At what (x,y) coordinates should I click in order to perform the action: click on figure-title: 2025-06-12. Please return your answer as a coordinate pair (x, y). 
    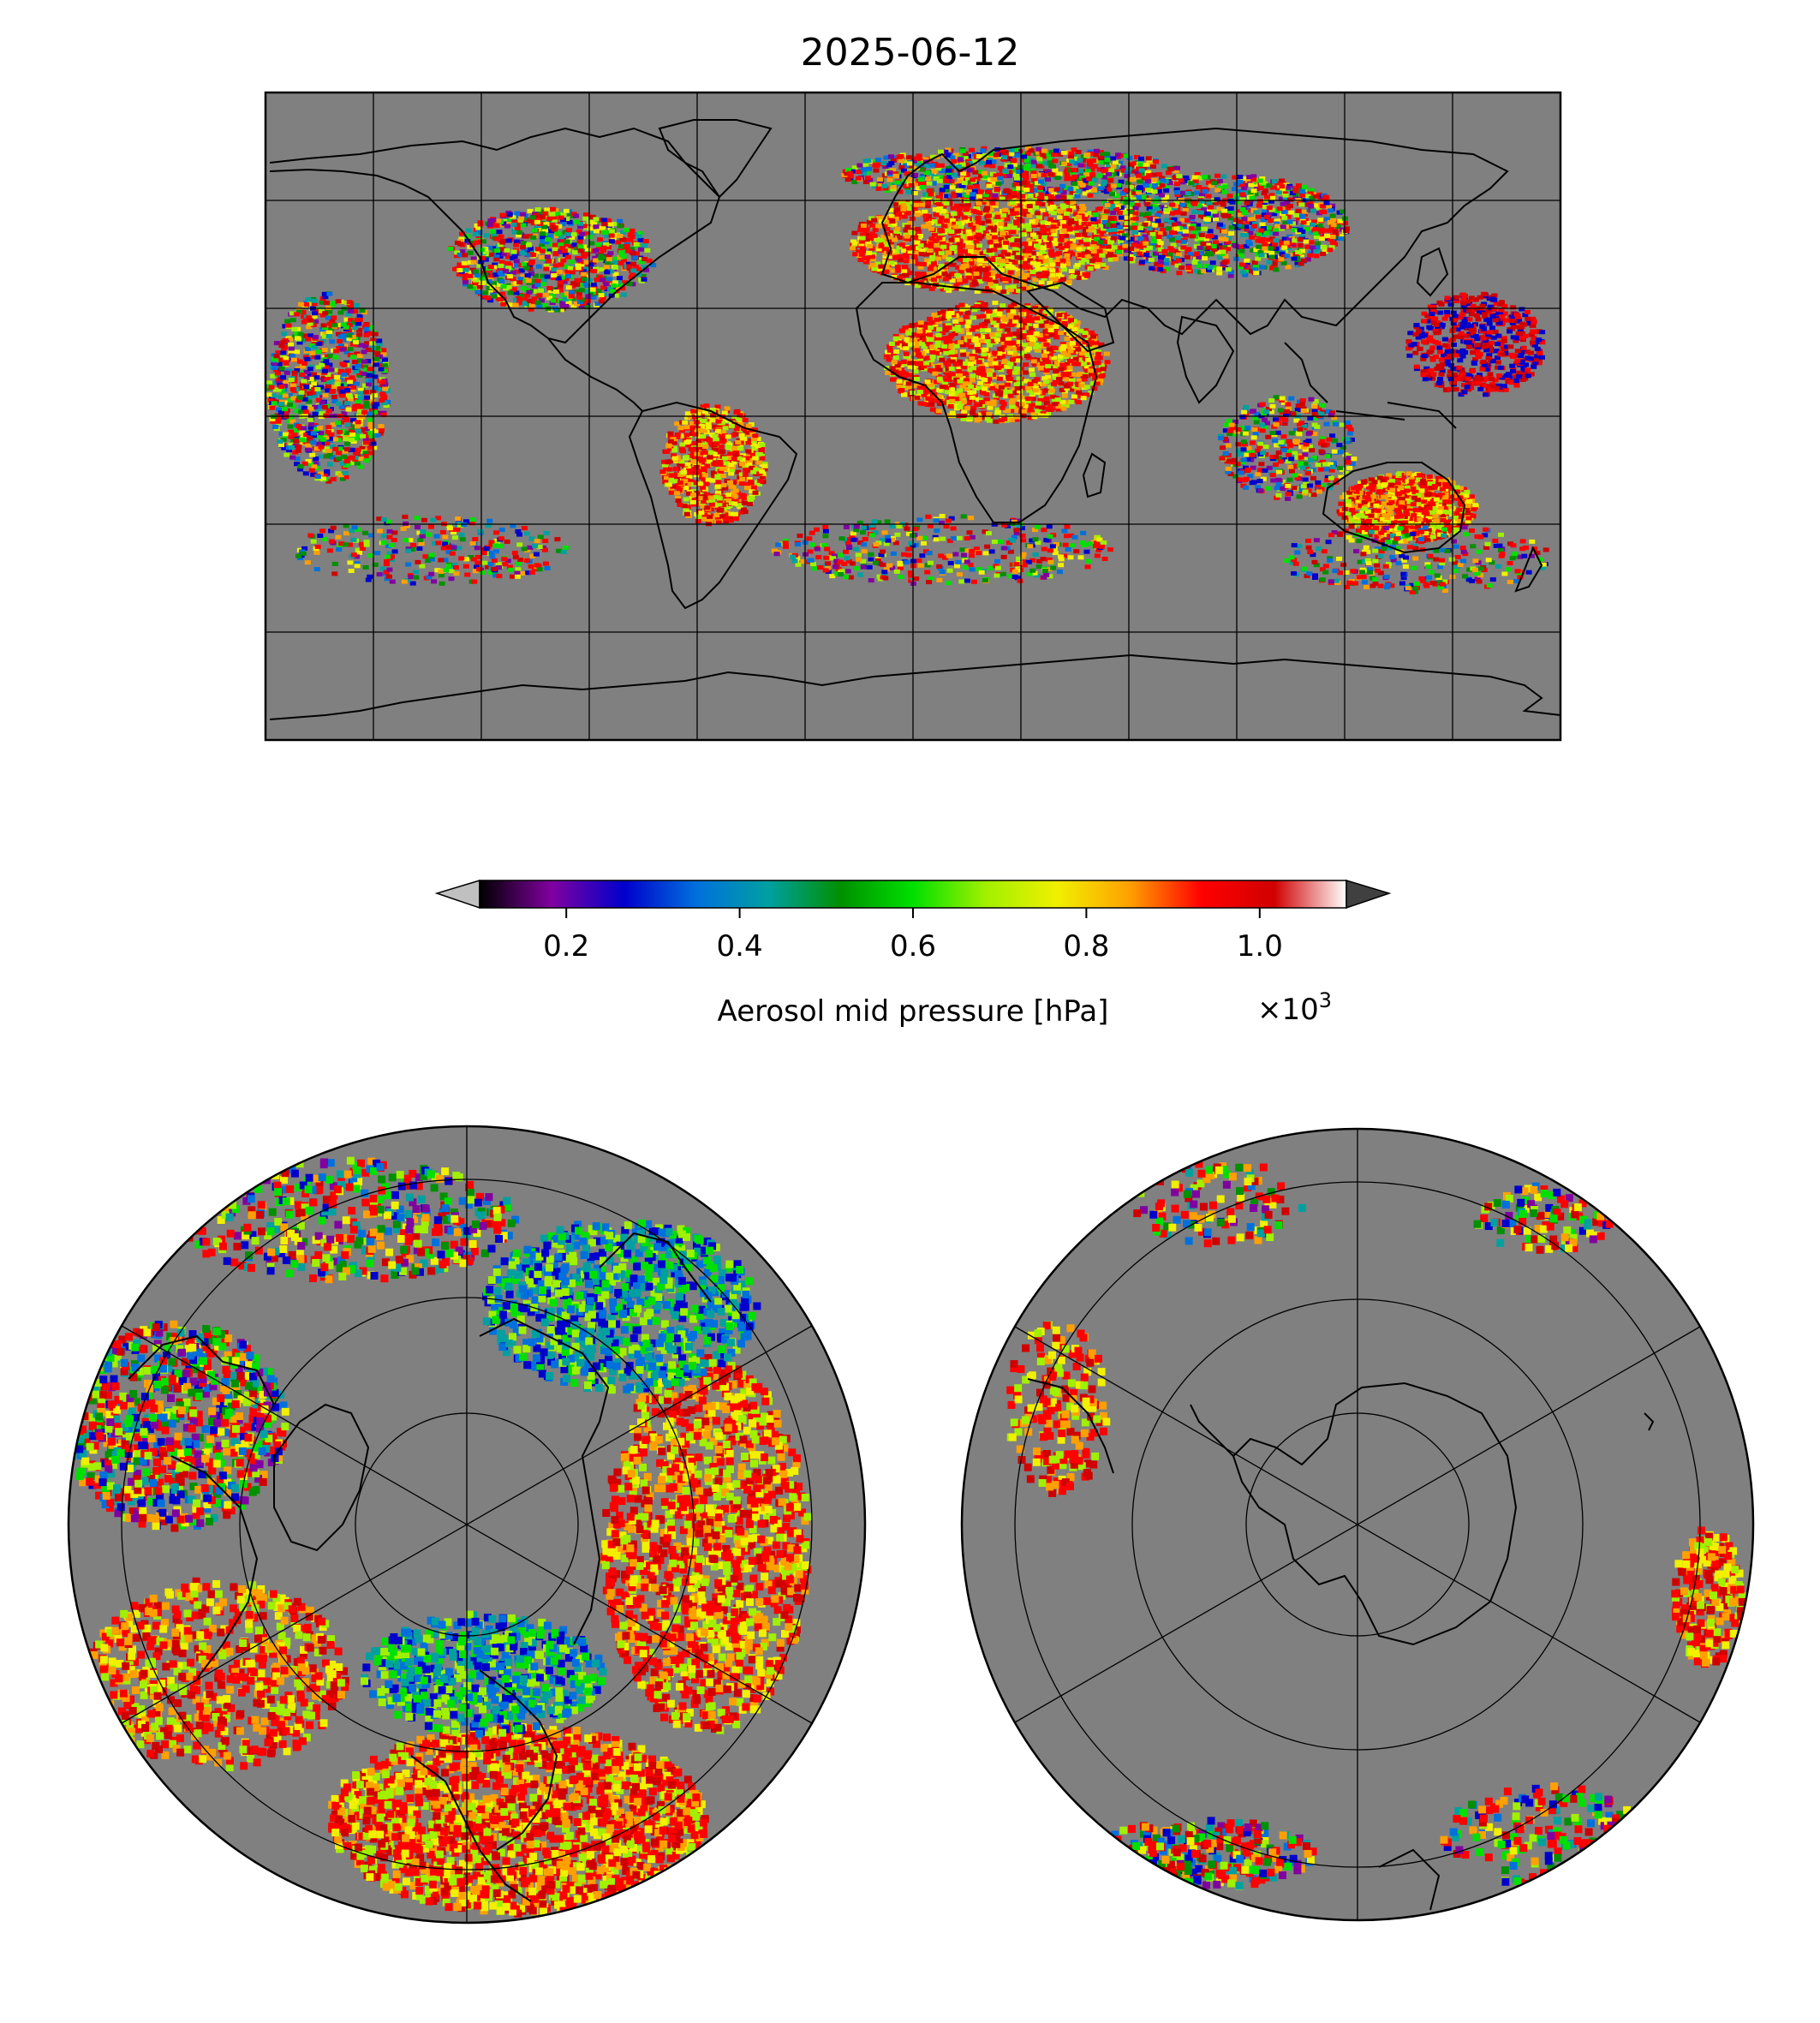
    Looking at the image, I should click on (910, 53).